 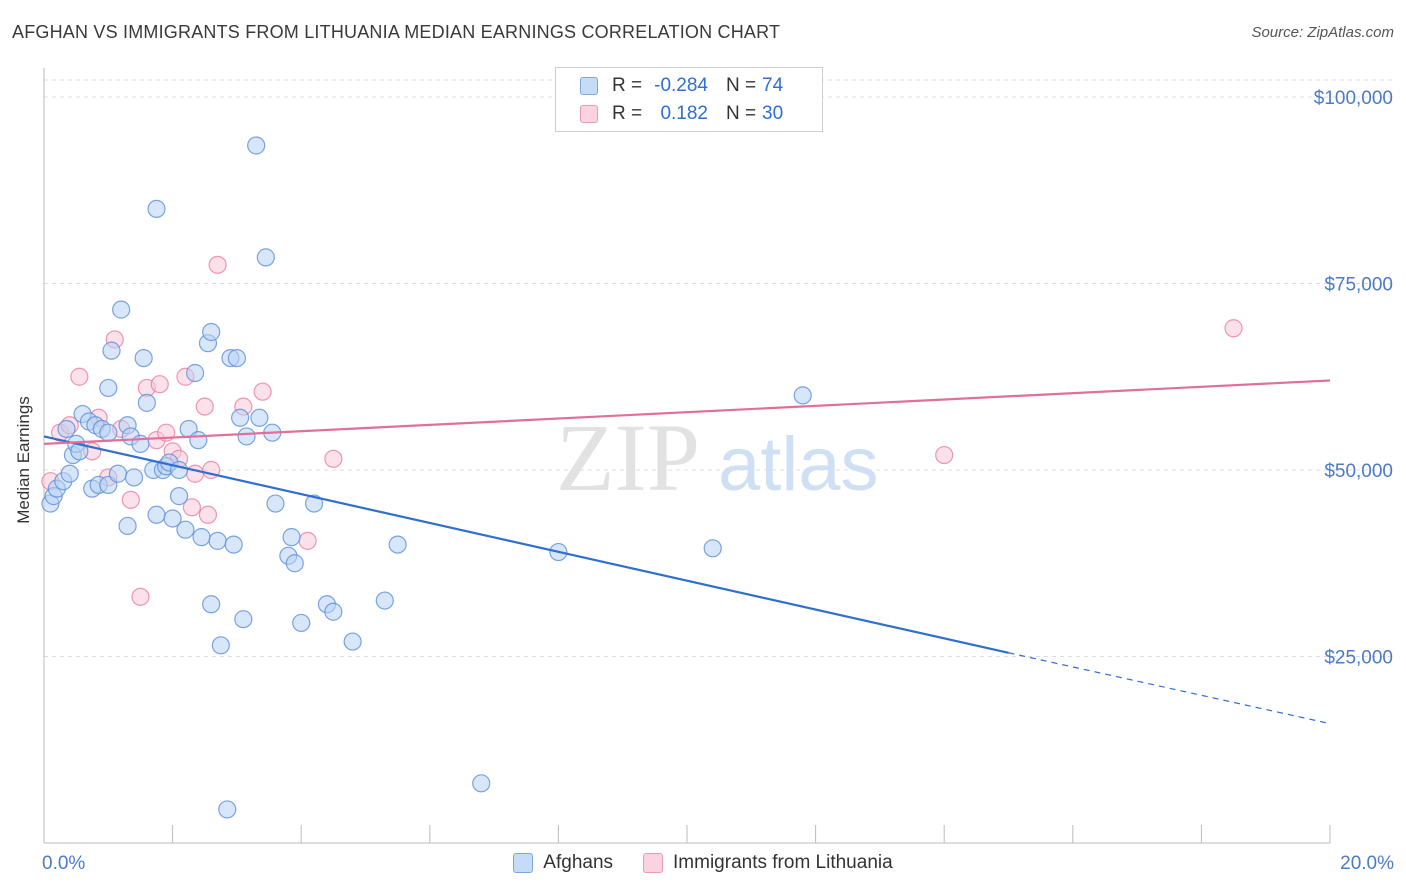 What do you see at coordinates (1358, 471) in the screenshot?
I see `y-tick-label: $50,000` at bounding box center [1358, 471].